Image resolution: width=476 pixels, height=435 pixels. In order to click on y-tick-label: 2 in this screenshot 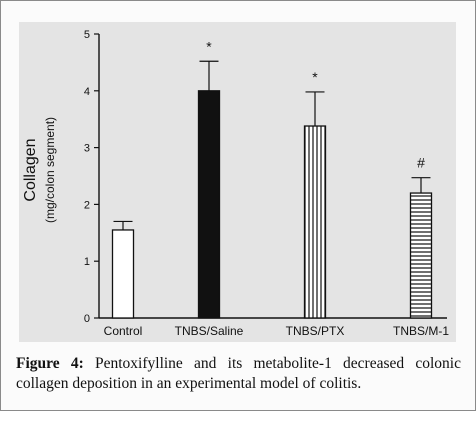, I will do `click(87, 205)`.